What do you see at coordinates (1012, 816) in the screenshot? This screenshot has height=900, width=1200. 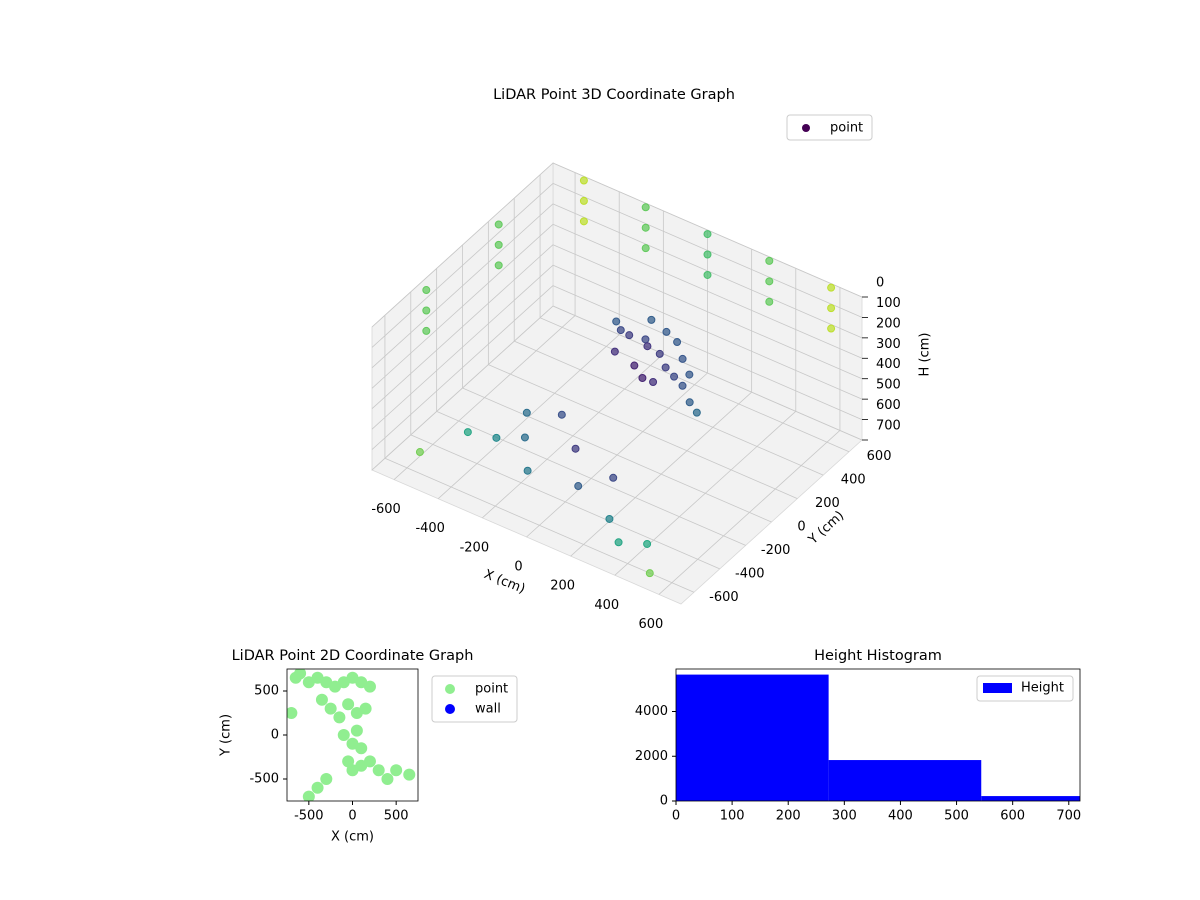 I see `x-tick-label: 600` at bounding box center [1012, 816].